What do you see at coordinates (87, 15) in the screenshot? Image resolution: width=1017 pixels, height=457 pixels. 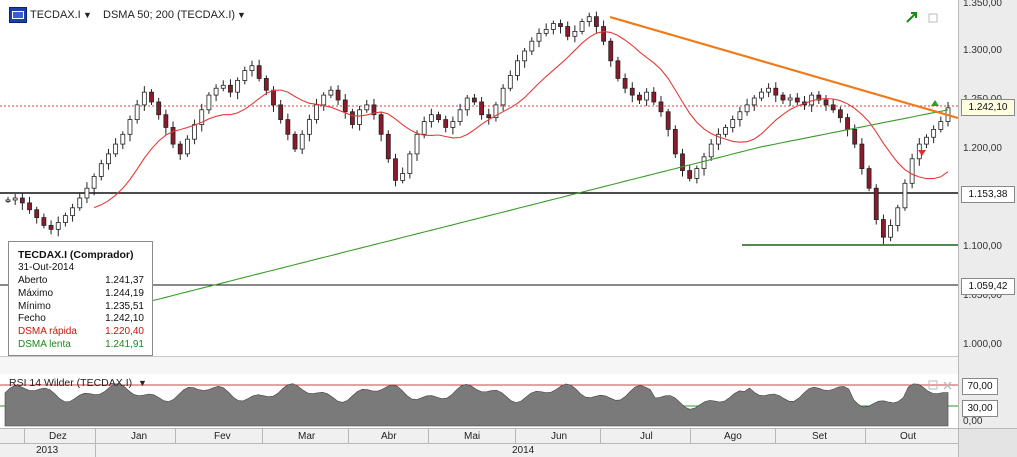 I see `symbol-dropdown-icon: ▼` at bounding box center [87, 15].